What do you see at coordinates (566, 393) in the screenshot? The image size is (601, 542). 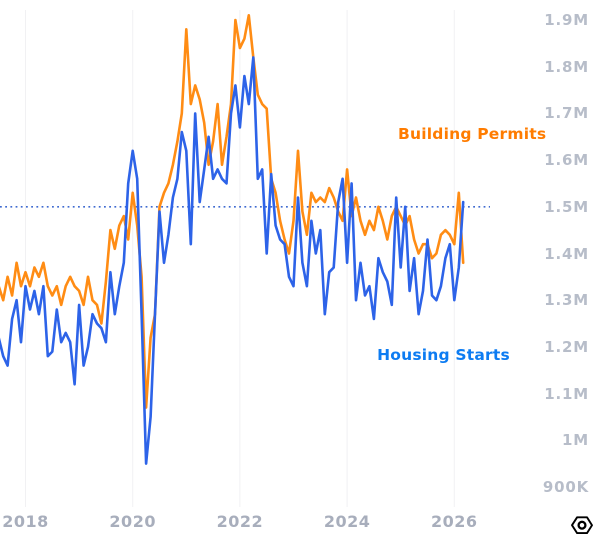 I see `y-tick-label: 1.1M` at bounding box center [566, 393].